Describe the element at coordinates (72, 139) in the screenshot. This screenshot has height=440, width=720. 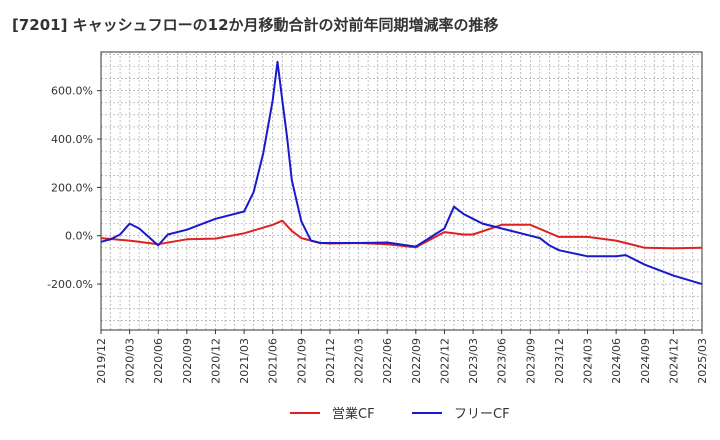
I see `y-tick-label: 400.0%` at that location.